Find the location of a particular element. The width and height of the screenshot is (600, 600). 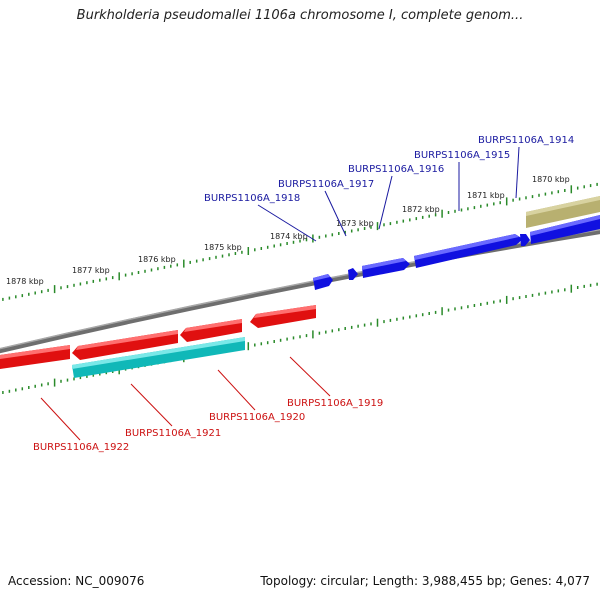

gene-burps1106a-1919 is located at coordinates (283, 316).